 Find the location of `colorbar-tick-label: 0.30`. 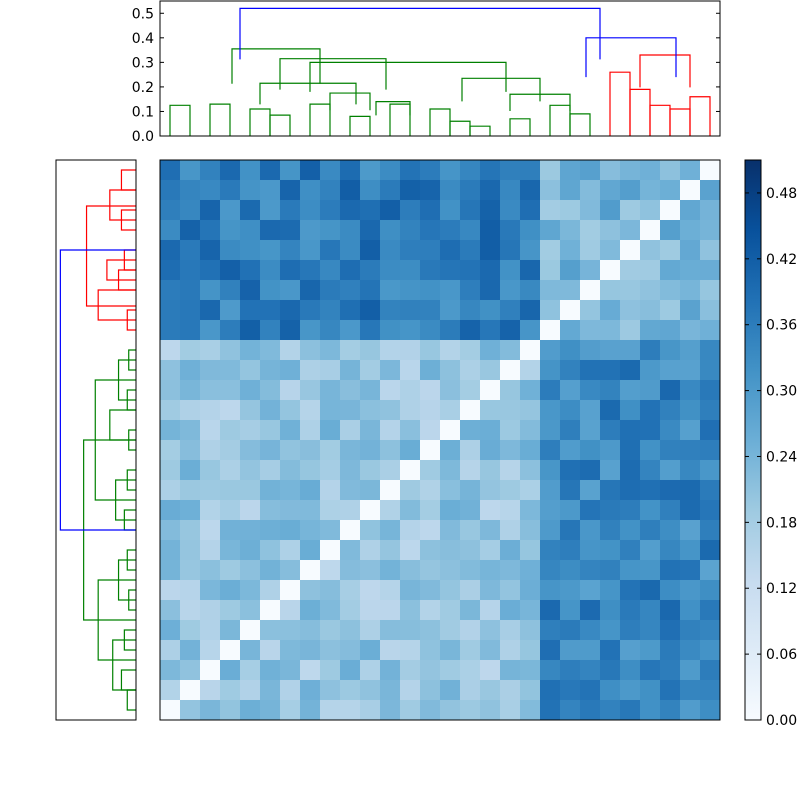

colorbar-tick-label: 0.30 is located at coordinates (781, 392).